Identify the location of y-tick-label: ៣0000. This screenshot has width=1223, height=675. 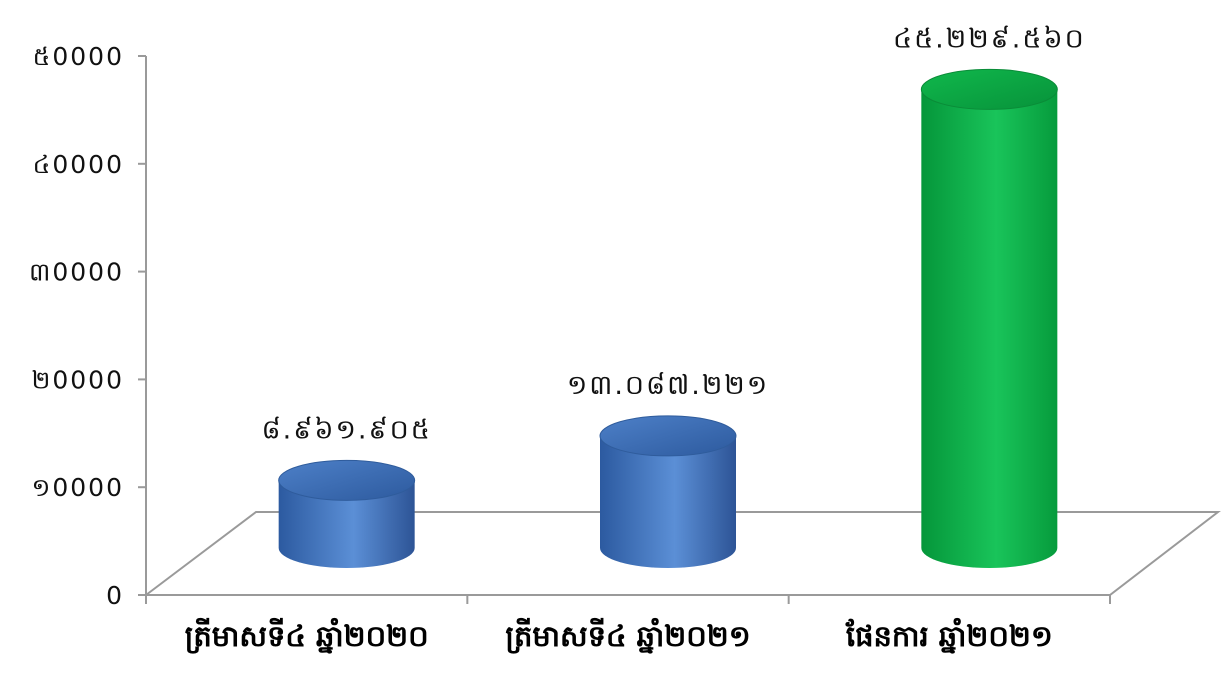
(76, 272).